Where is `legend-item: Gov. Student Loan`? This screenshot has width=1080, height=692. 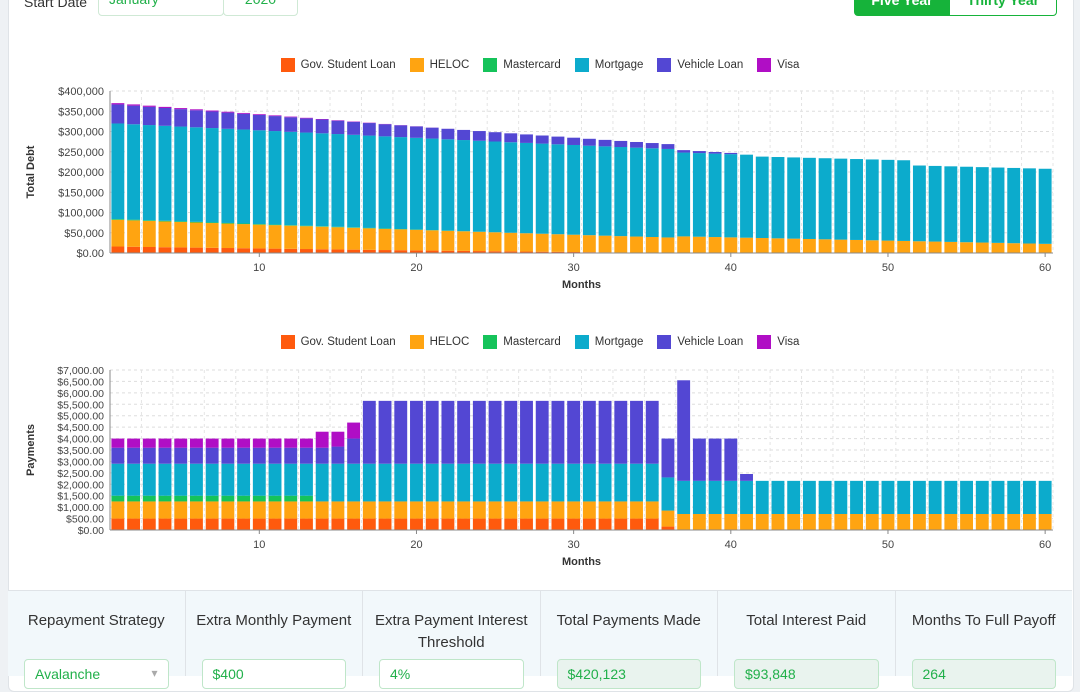
legend-item: Gov. Student Loan is located at coordinates (338, 342).